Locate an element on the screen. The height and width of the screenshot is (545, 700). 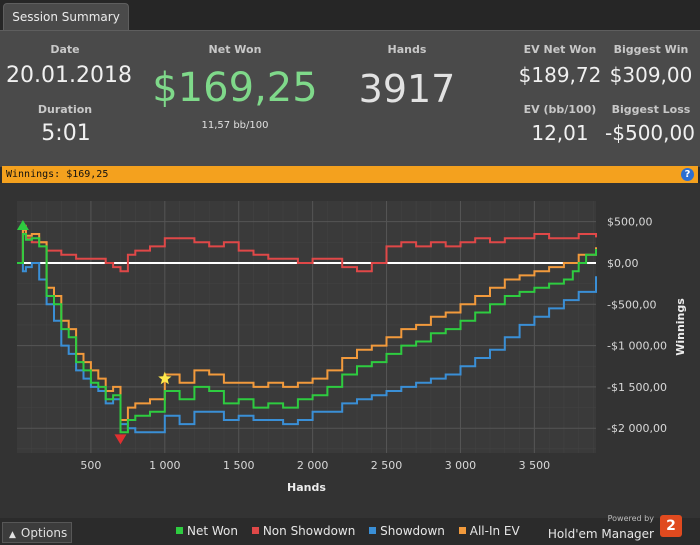
winnings-total: Winnings: $169,25 is located at coordinates (57, 174).